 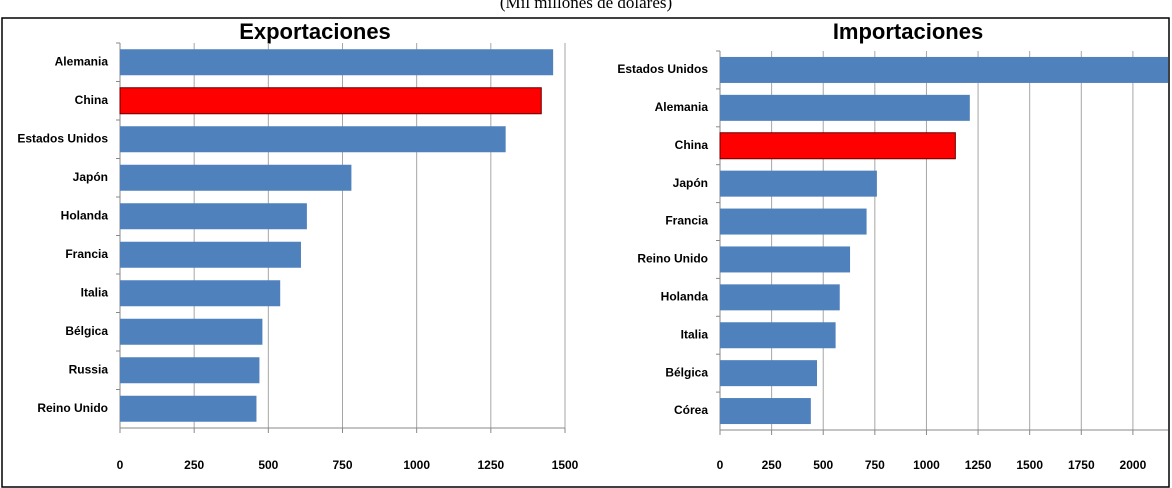 I want to click on y-tick-label: Córea, so click(x=691, y=410).